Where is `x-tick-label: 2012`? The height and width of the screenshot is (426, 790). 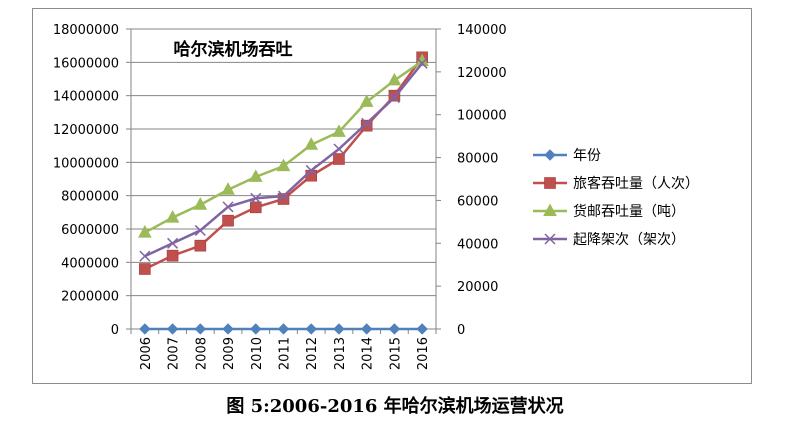 x-tick-label: 2012 is located at coordinates (312, 353).